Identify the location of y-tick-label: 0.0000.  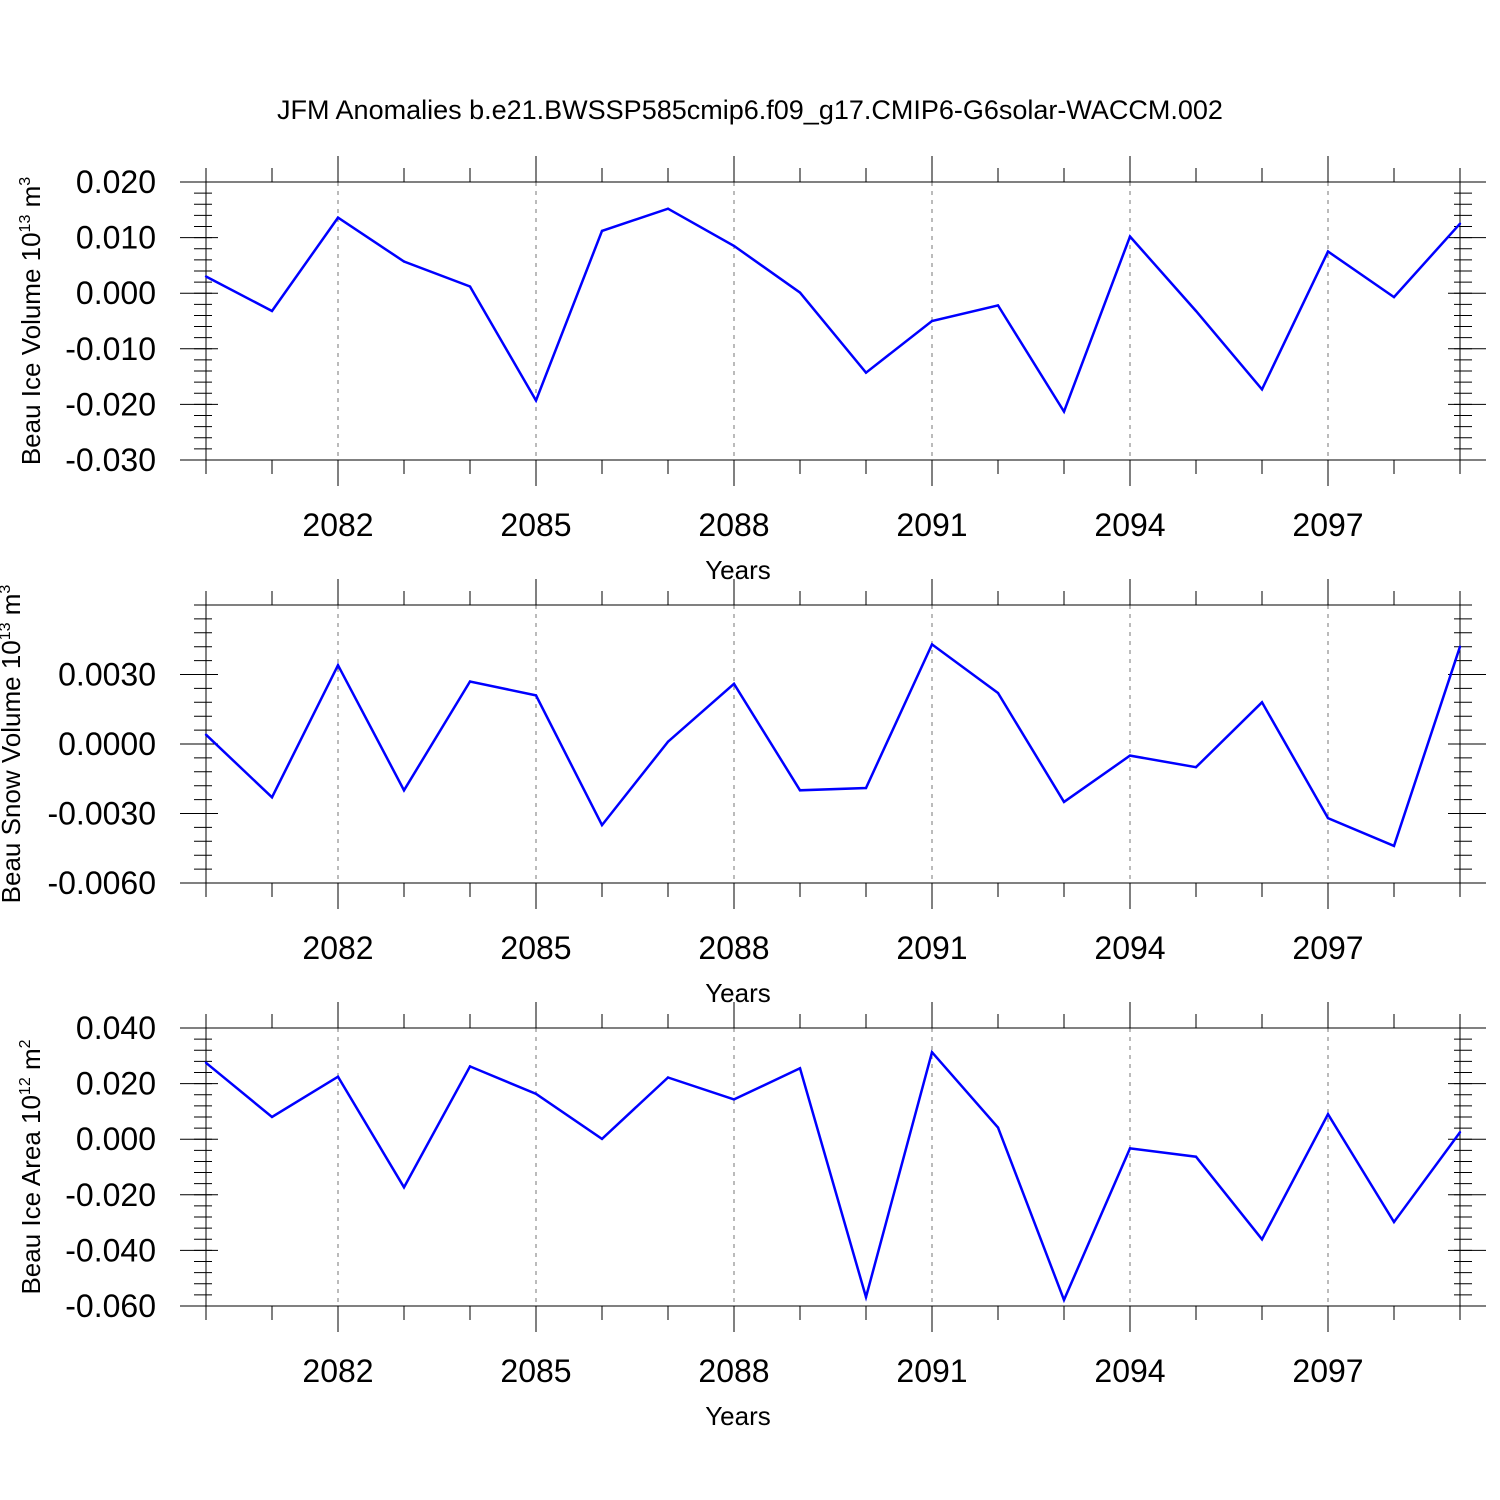
(107, 744).